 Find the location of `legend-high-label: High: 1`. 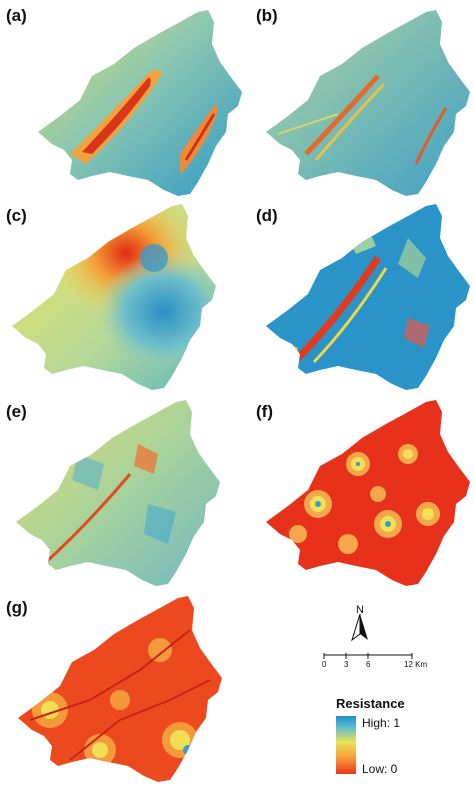

legend-high-label: High: 1 is located at coordinates (381, 723).